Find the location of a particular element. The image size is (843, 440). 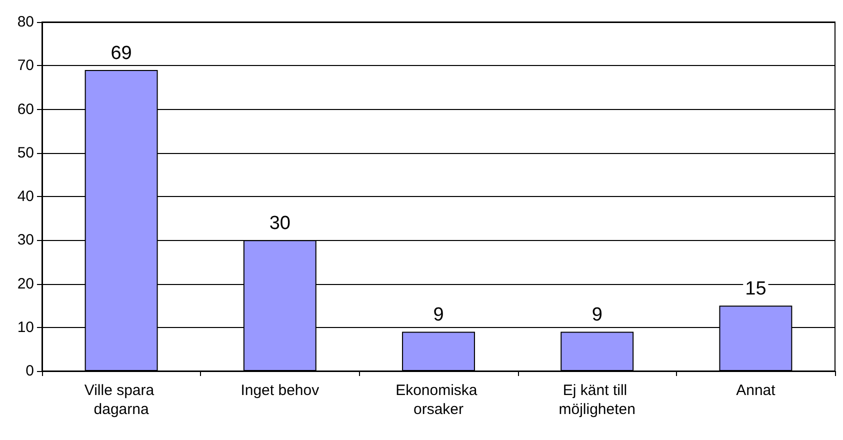

y-tick-label: 60 is located at coordinates (25, 109).